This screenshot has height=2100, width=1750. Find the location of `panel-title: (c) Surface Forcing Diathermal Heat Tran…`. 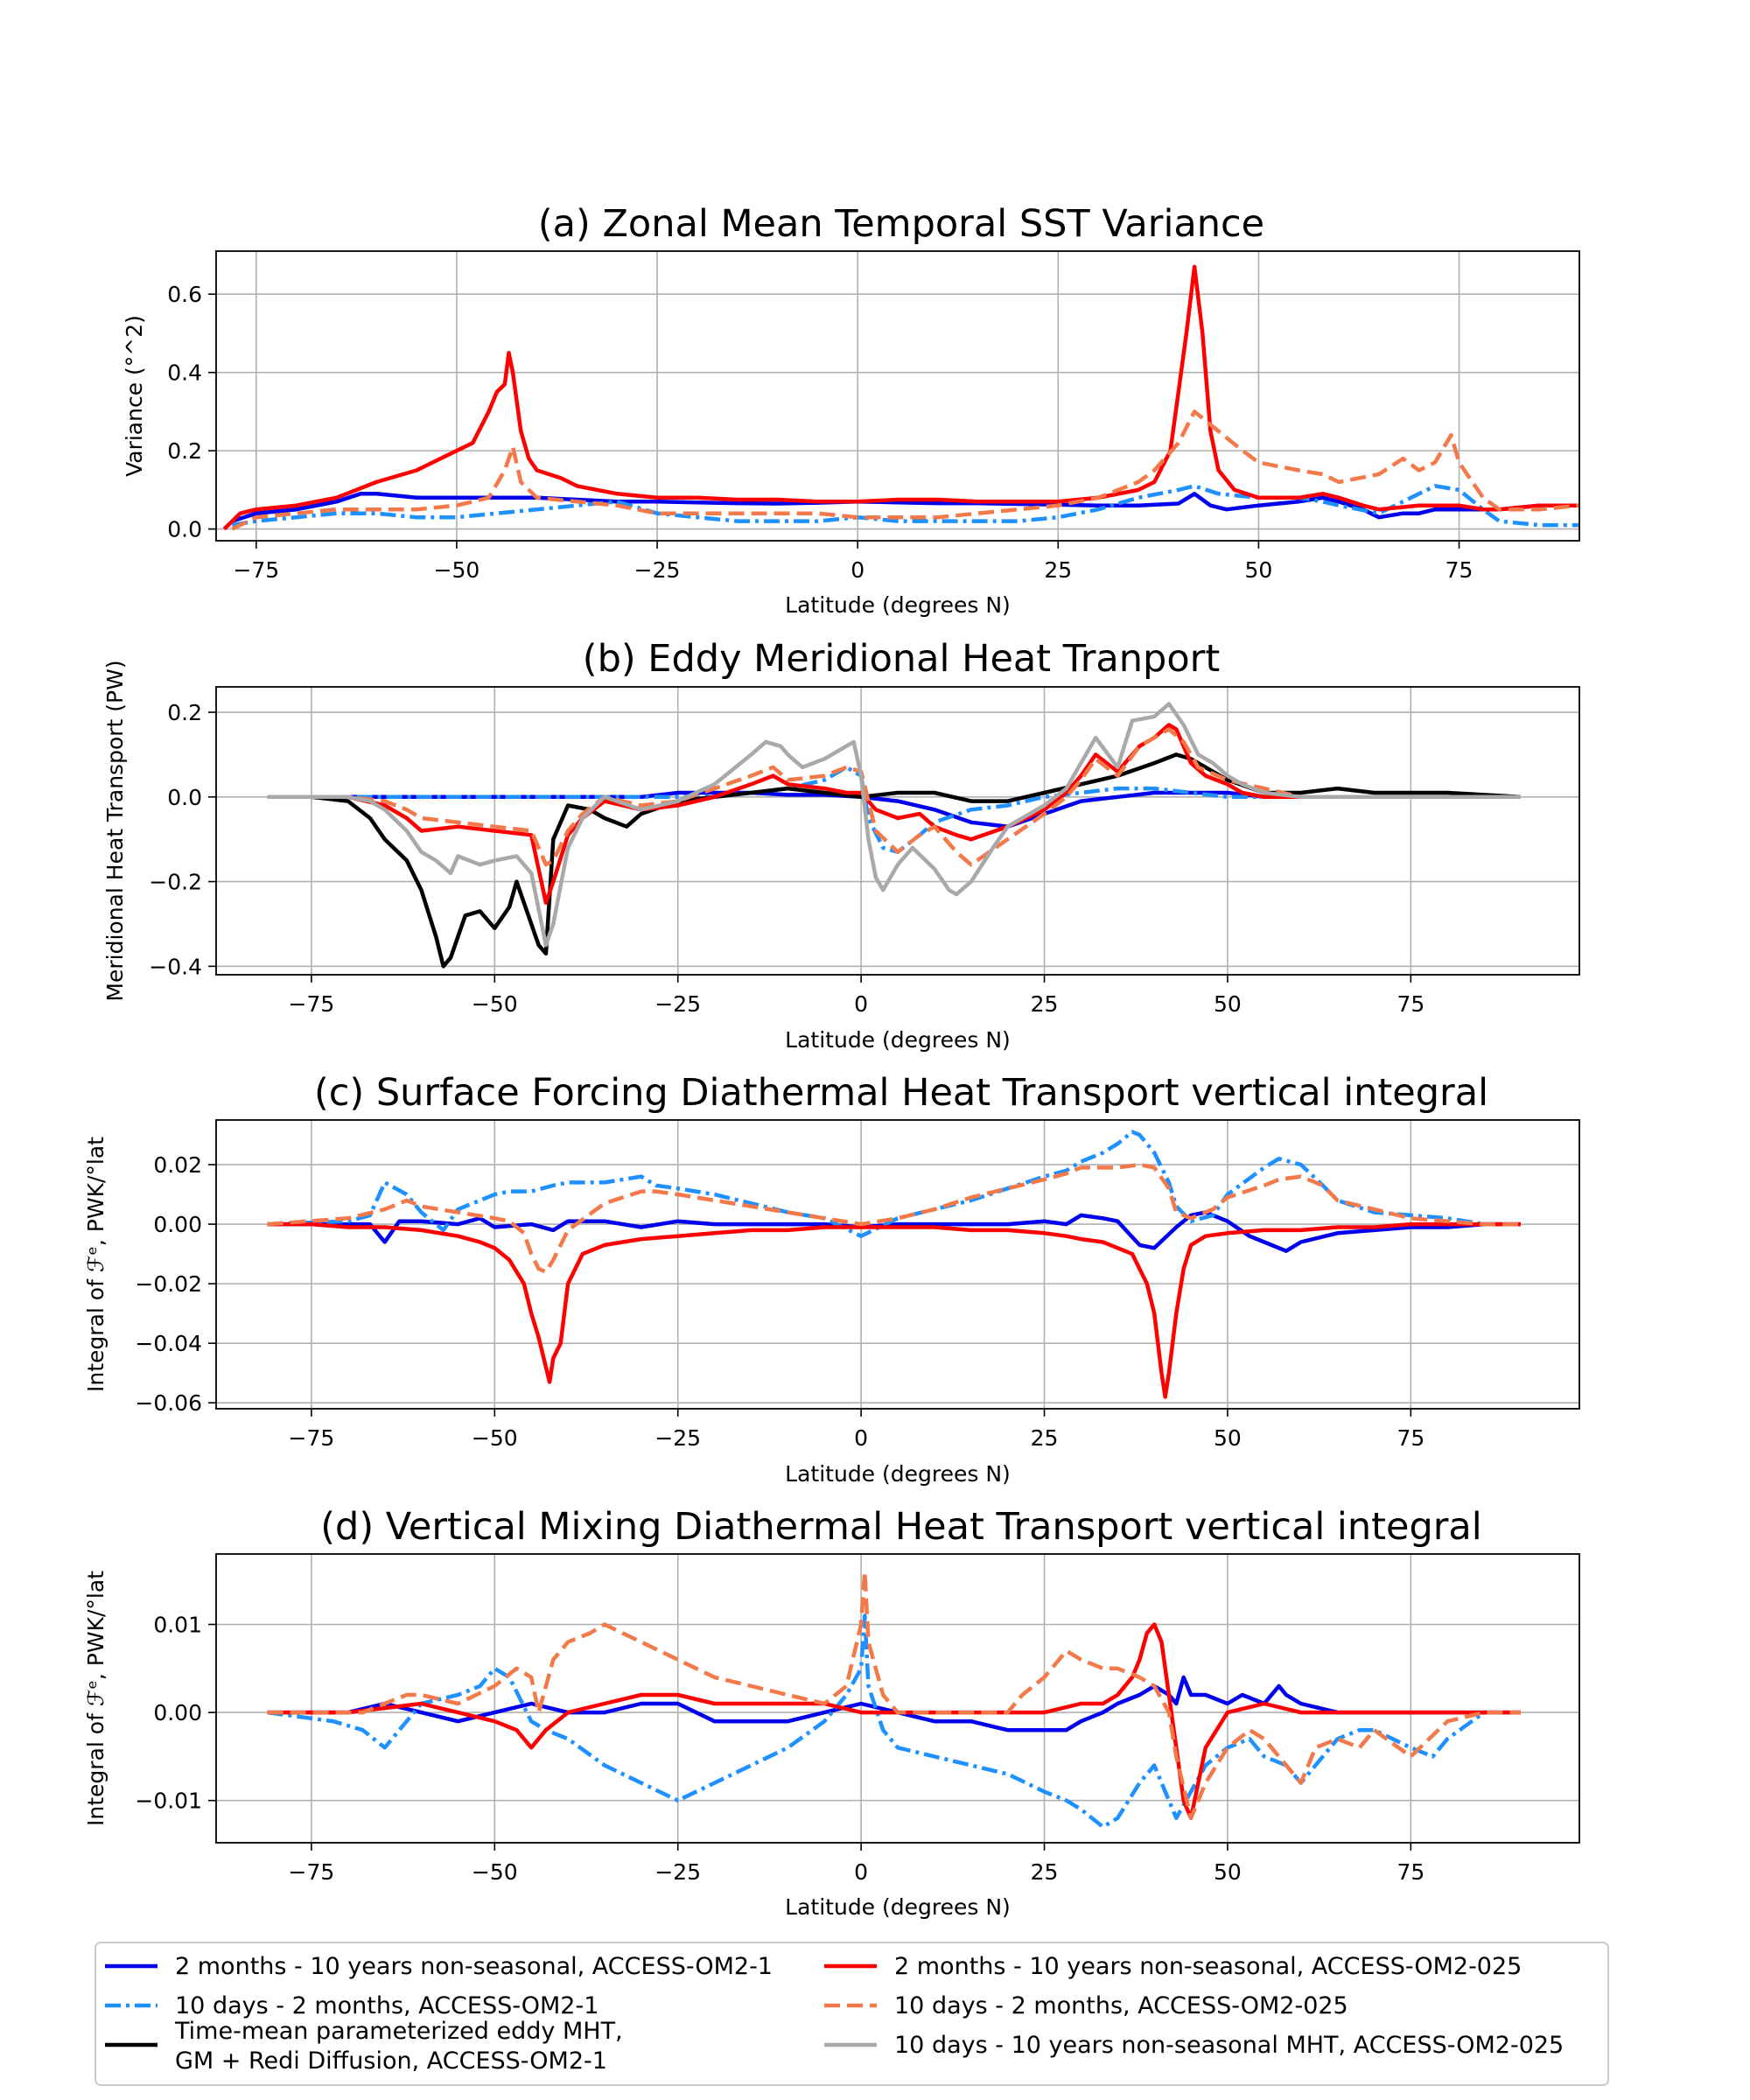

panel-title: (c) Surface Forcing Diathermal Heat Tran… is located at coordinates (901, 1093).